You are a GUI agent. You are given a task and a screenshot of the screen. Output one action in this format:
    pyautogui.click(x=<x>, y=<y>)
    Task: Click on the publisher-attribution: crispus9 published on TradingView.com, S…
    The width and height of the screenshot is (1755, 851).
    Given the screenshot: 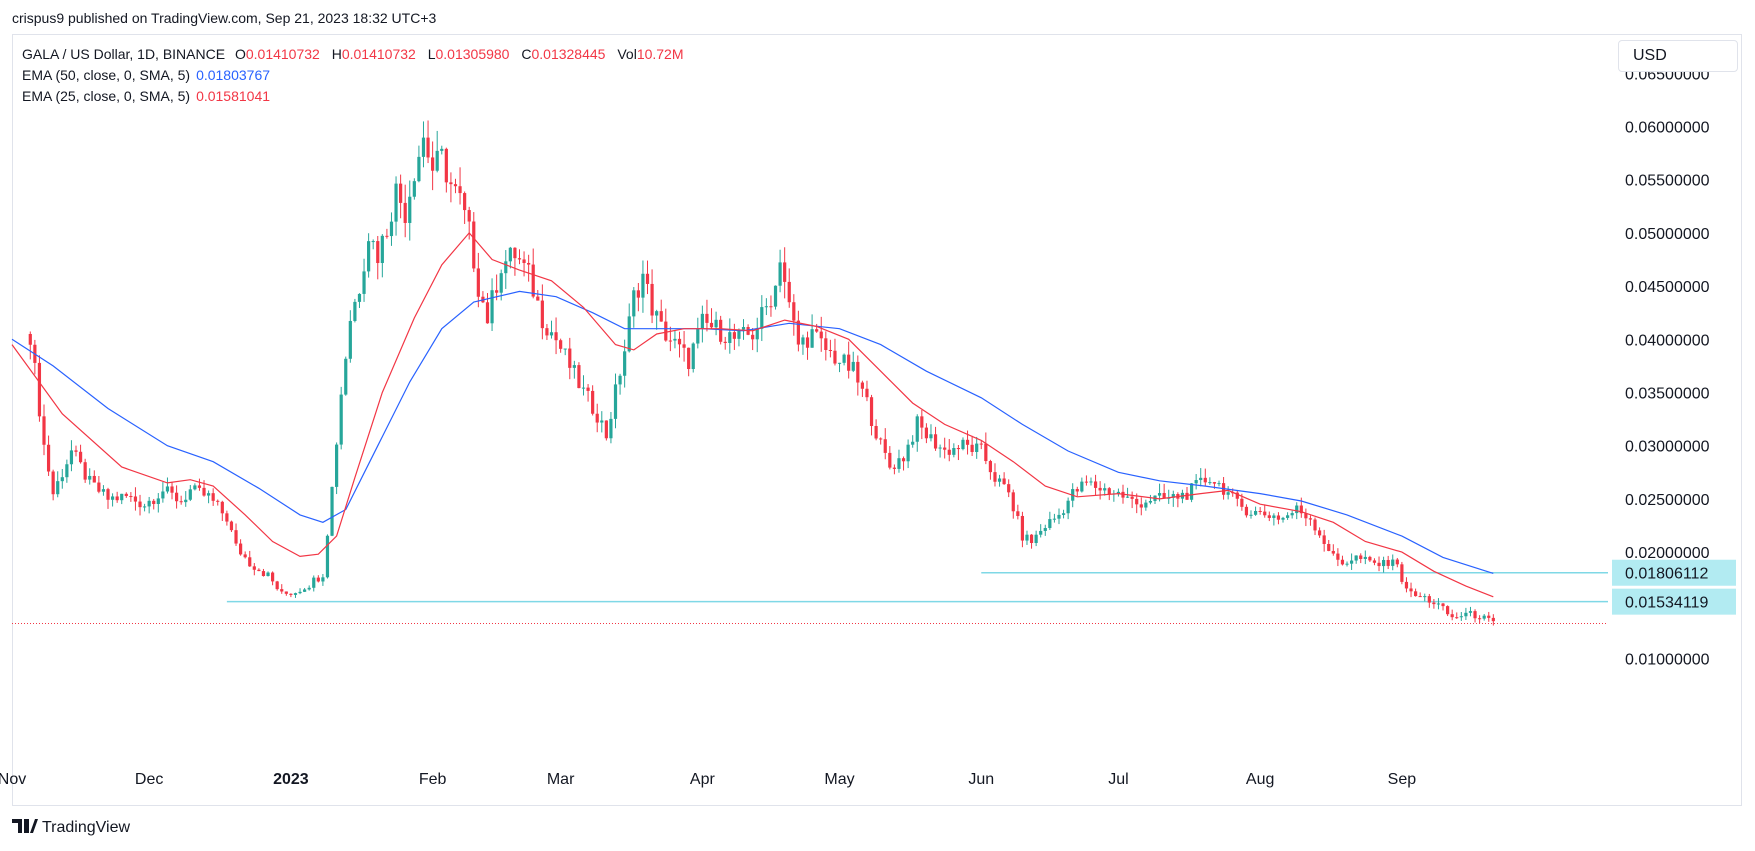 What is the action you would take?
    pyautogui.click(x=224, y=18)
    